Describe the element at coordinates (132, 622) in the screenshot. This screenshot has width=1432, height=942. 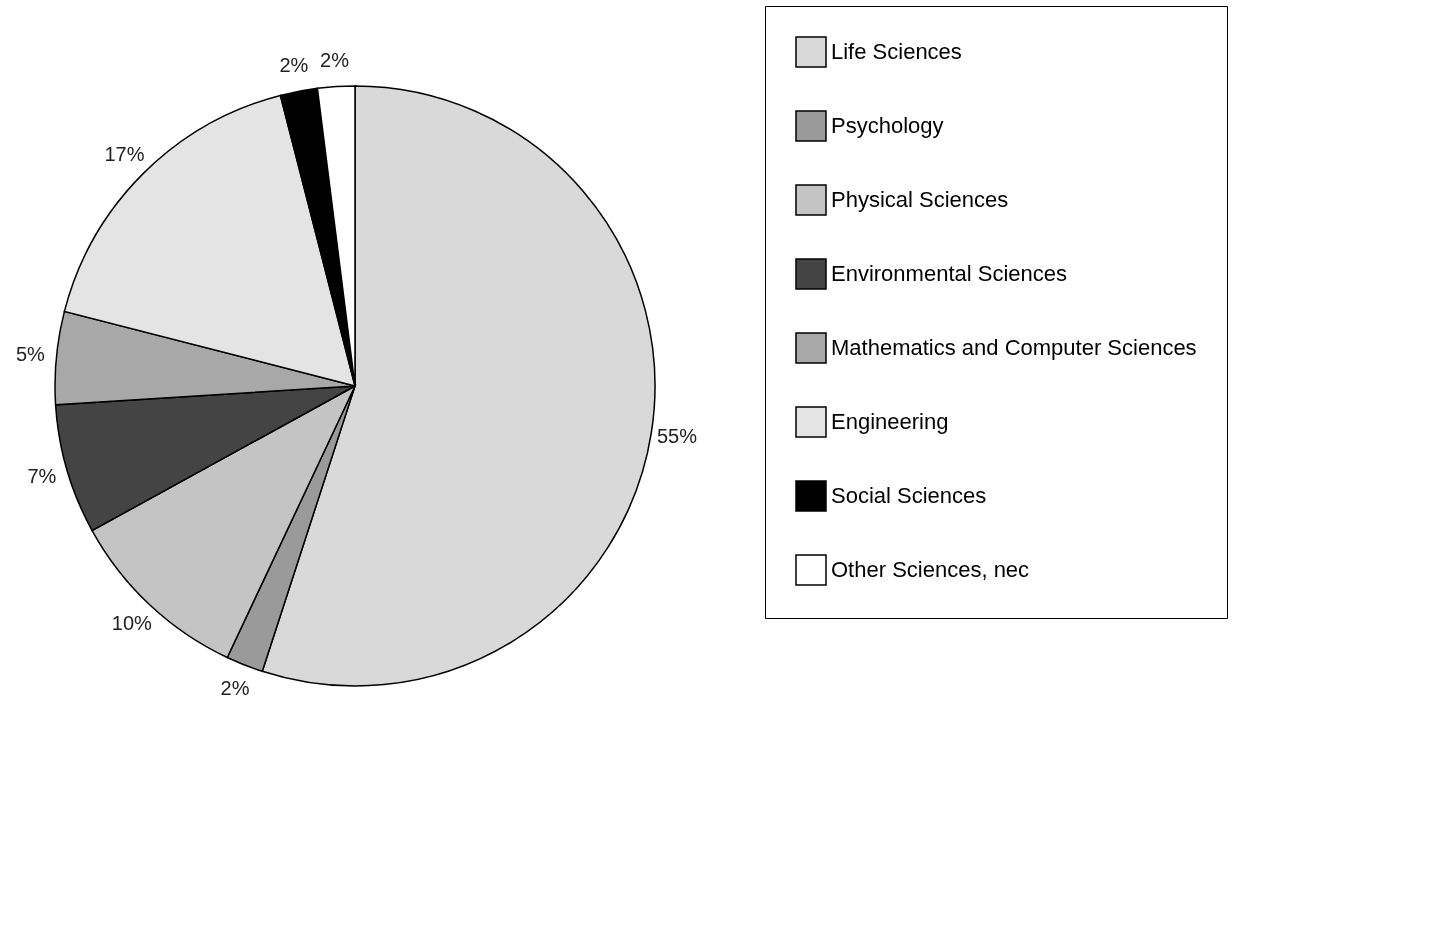
I see `data-label: 10%` at that location.